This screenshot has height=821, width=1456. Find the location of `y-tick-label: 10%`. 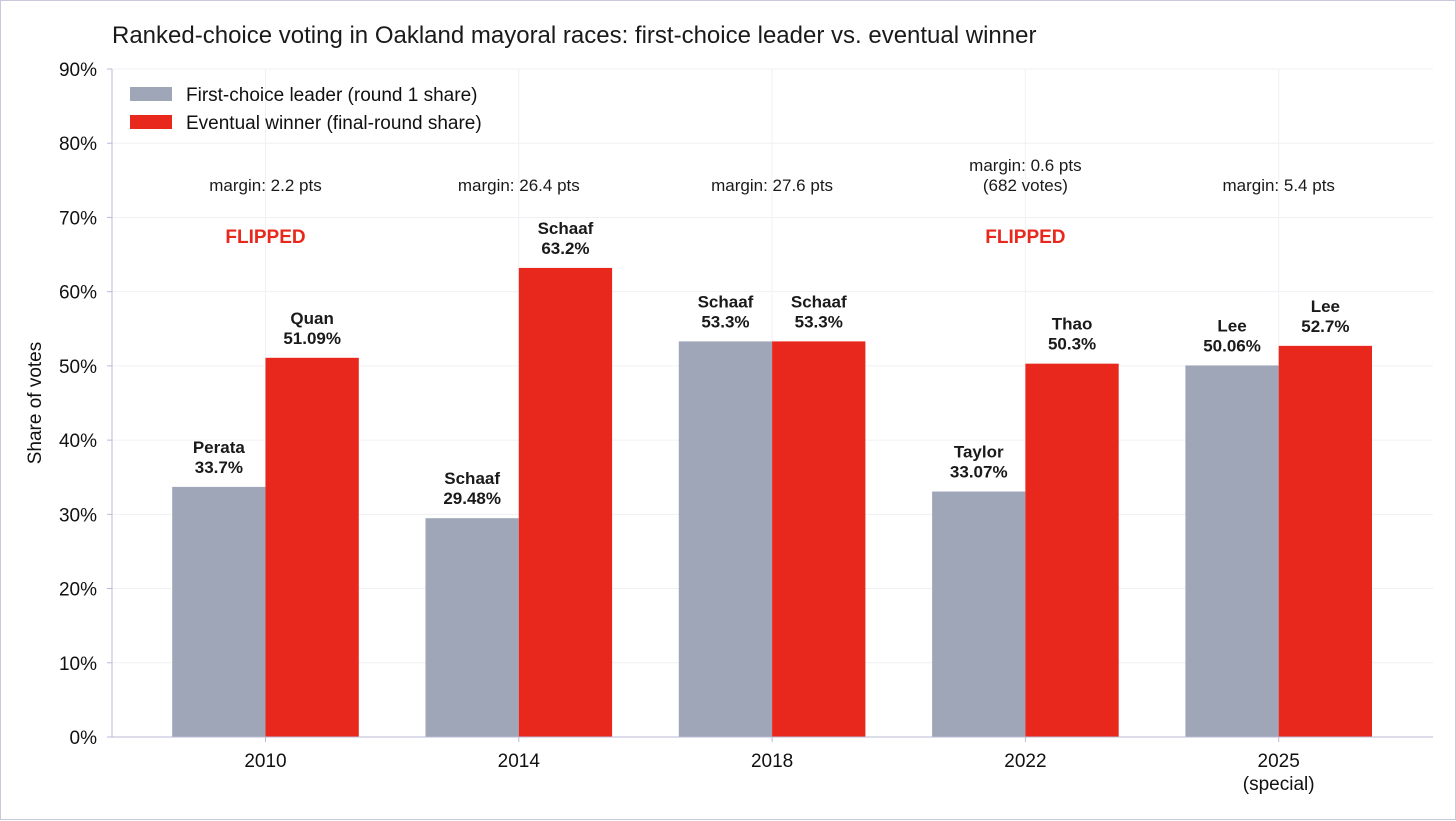

y-tick-label: 10% is located at coordinates (78, 664).